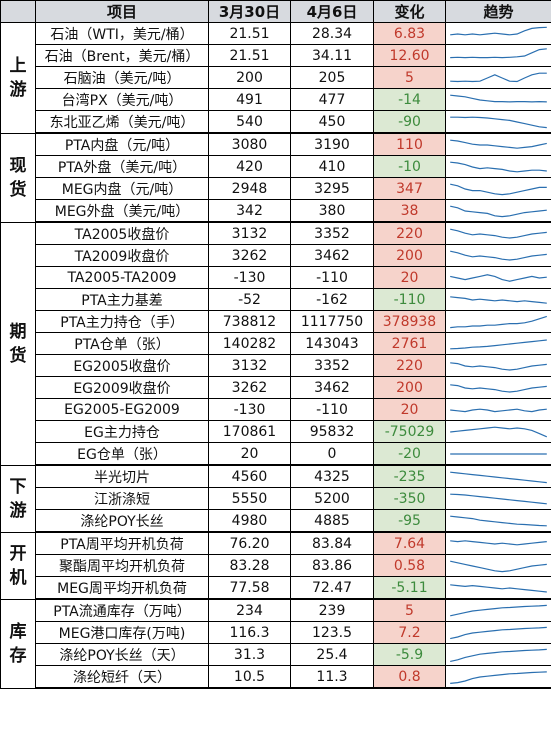 The image size is (551, 741). I want to click on value-date2: 72.47, so click(332, 588).